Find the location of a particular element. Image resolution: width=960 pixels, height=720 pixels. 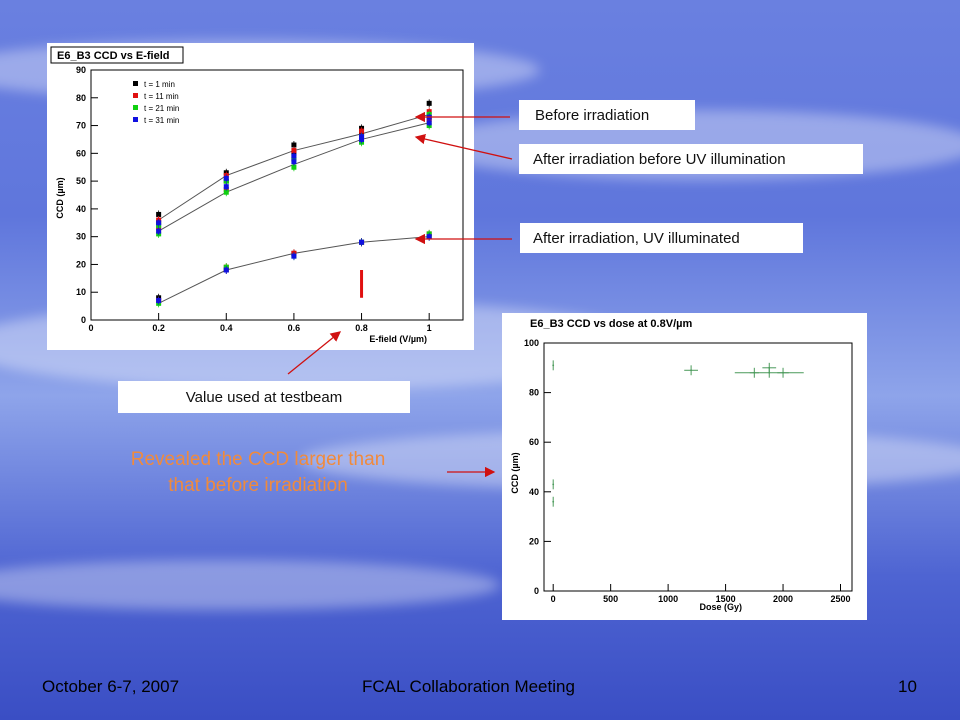

chart1-ytick-label: 90 is located at coordinates (81, 70).